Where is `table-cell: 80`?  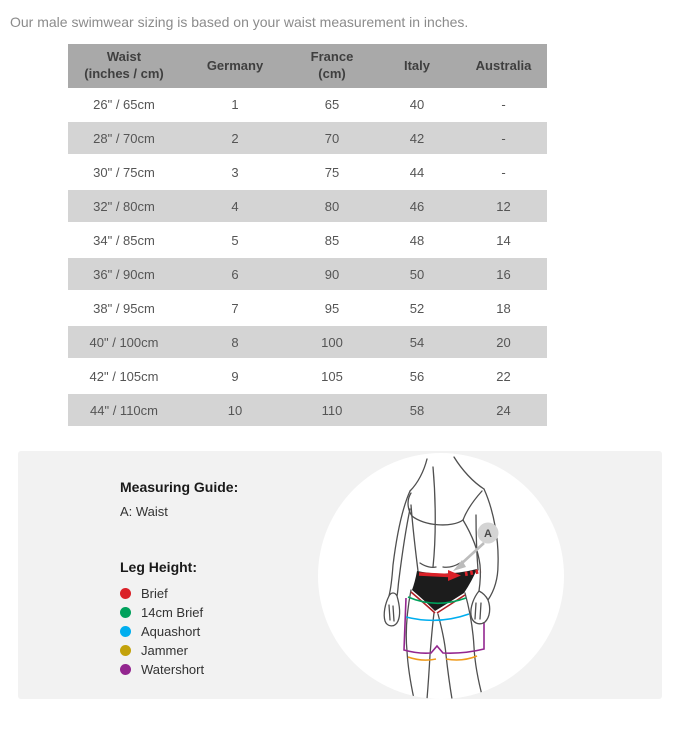 table-cell: 80 is located at coordinates (332, 206).